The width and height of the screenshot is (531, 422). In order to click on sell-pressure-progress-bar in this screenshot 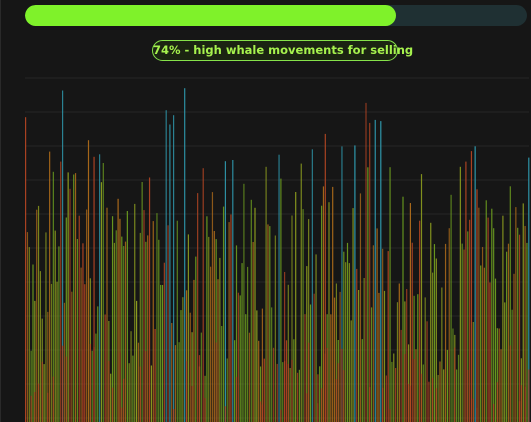, I will do `click(276, 15)`.